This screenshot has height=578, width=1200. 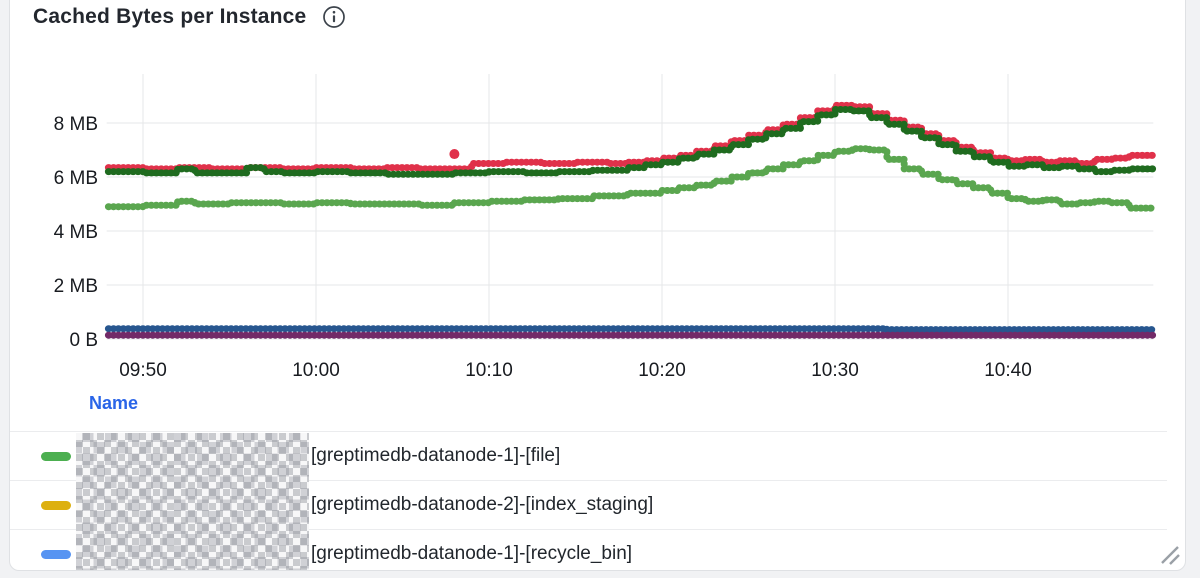 What do you see at coordinates (630, 142) in the screenshot?
I see `series-dark-green` at bounding box center [630, 142].